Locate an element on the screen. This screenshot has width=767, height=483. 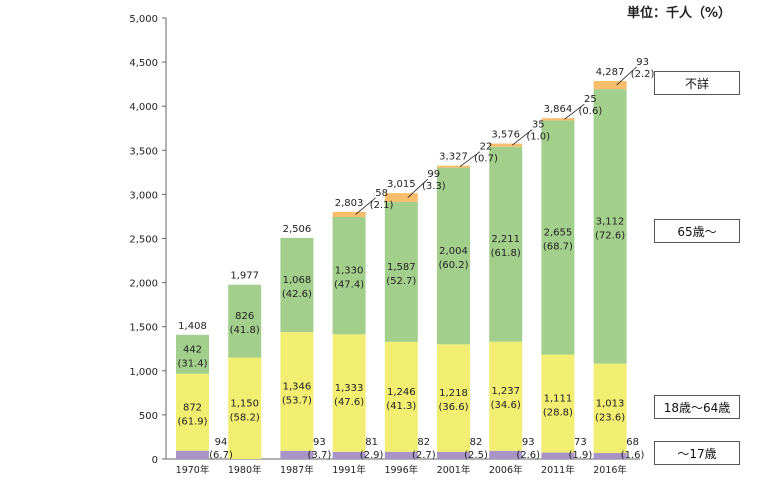
pct-label: (61.9) is located at coordinates (192, 421).